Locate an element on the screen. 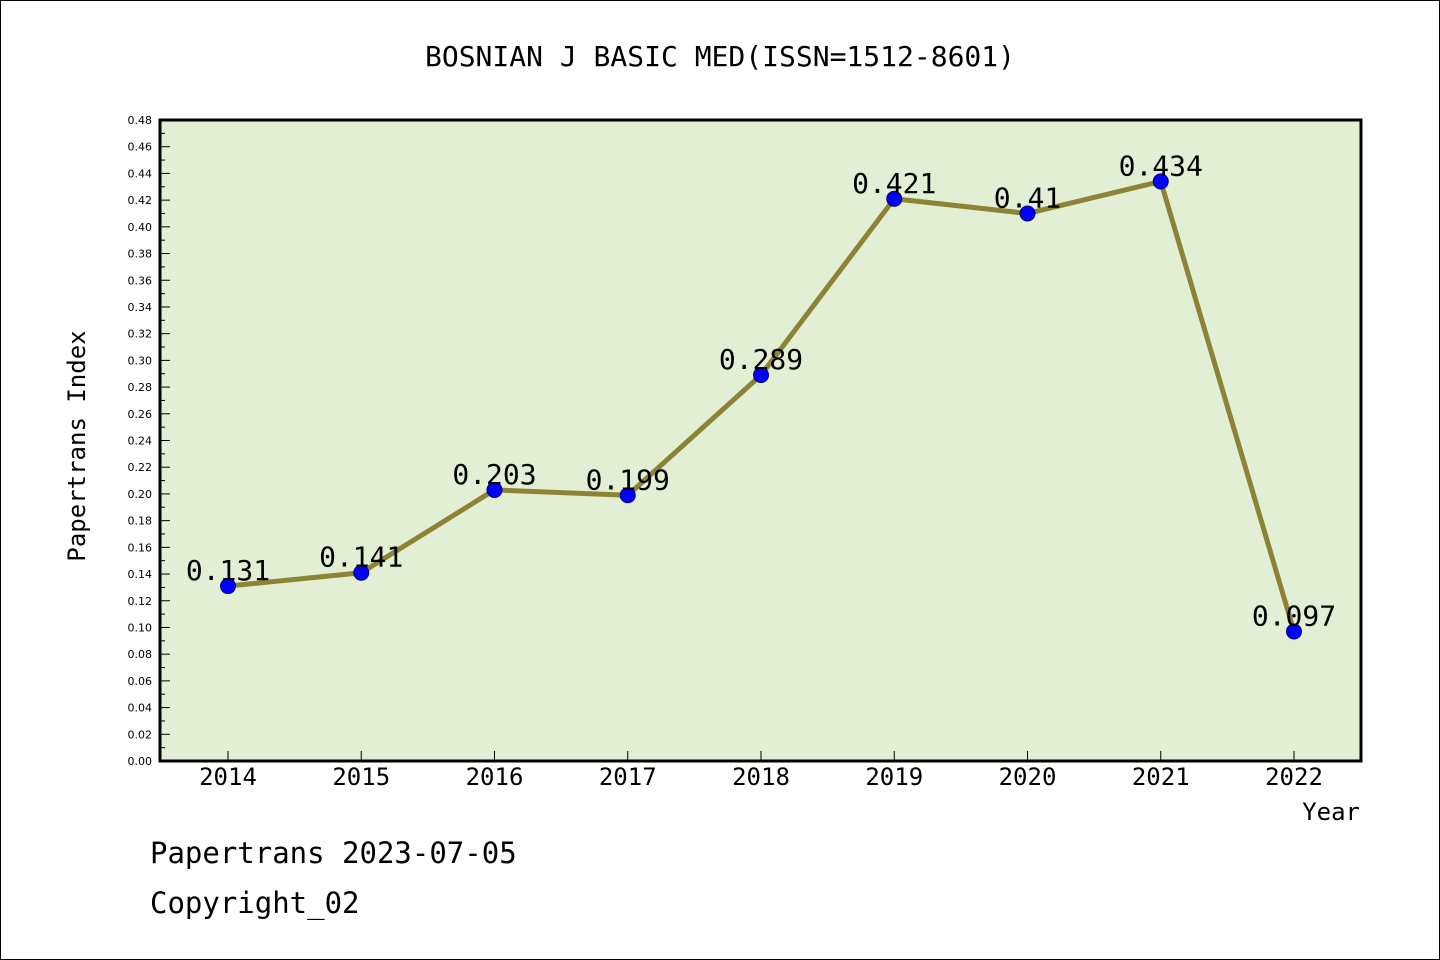  y-tick-label: 0.40 is located at coordinates (140, 227).